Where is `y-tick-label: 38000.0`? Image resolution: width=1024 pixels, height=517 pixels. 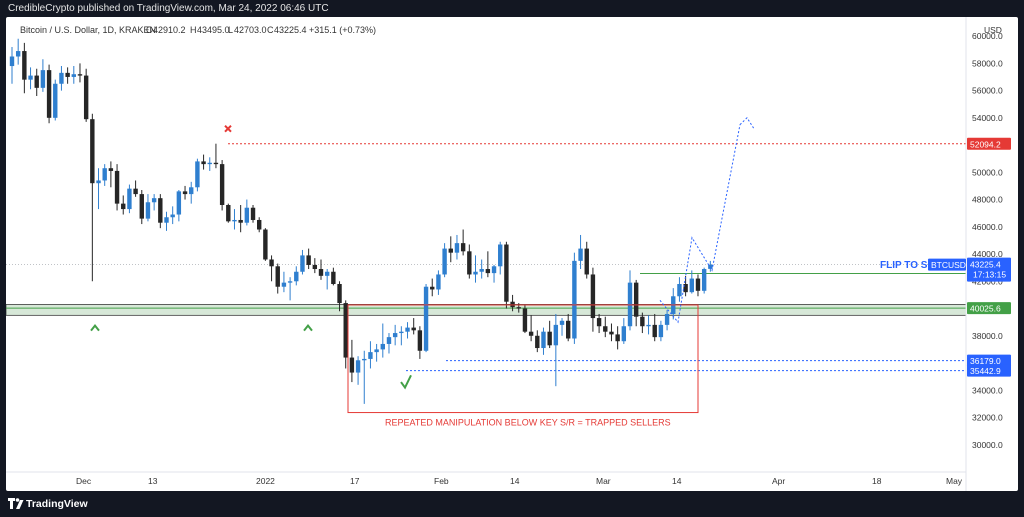
y-tick-label: 38000.0 is located at coordinates (987, 336).